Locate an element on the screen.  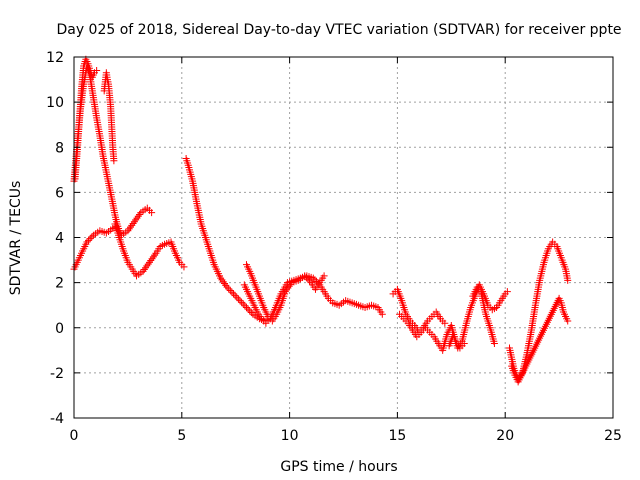
y-tick-label: 2 is located at coordinates (59, 284).